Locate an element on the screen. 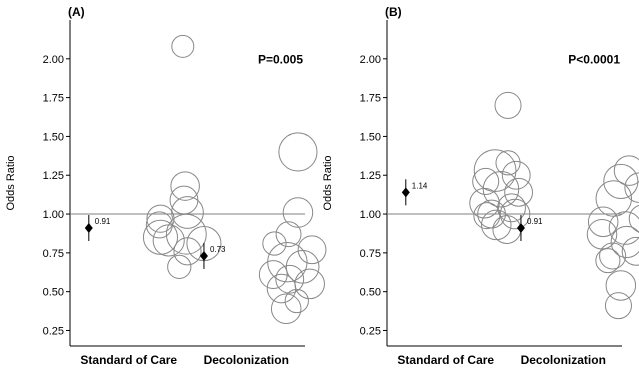  panel-label: (B) is located at coordinates (393, 12).